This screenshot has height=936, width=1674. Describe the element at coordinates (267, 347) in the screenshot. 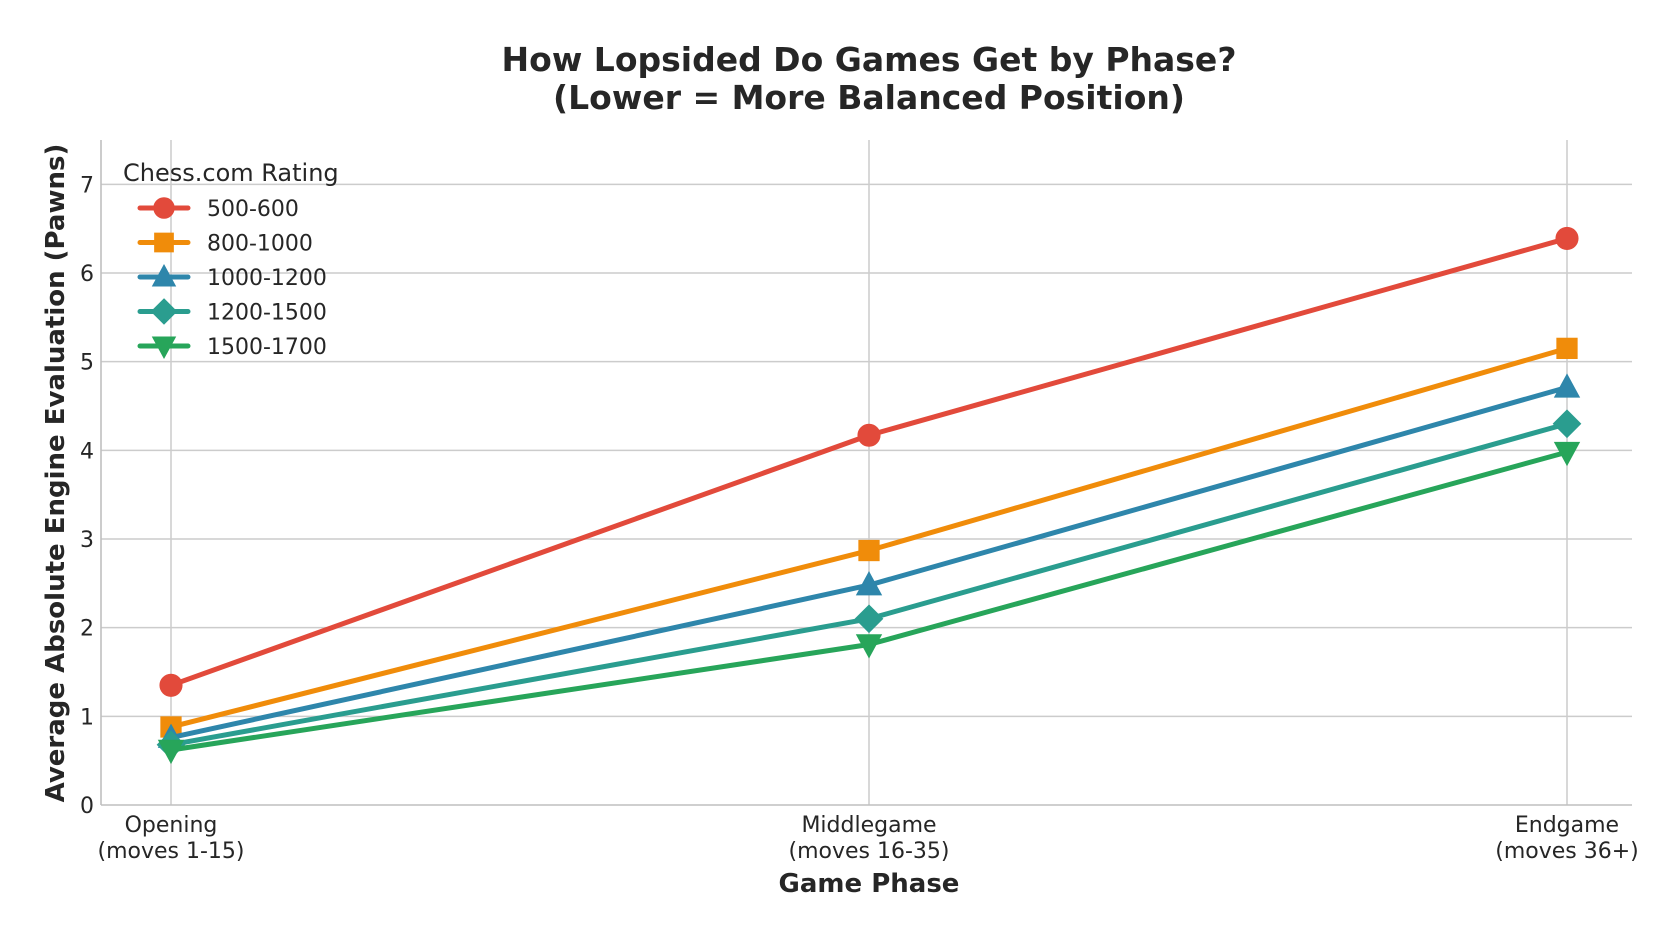

I see `legend-label: 1500-1700` at that location.